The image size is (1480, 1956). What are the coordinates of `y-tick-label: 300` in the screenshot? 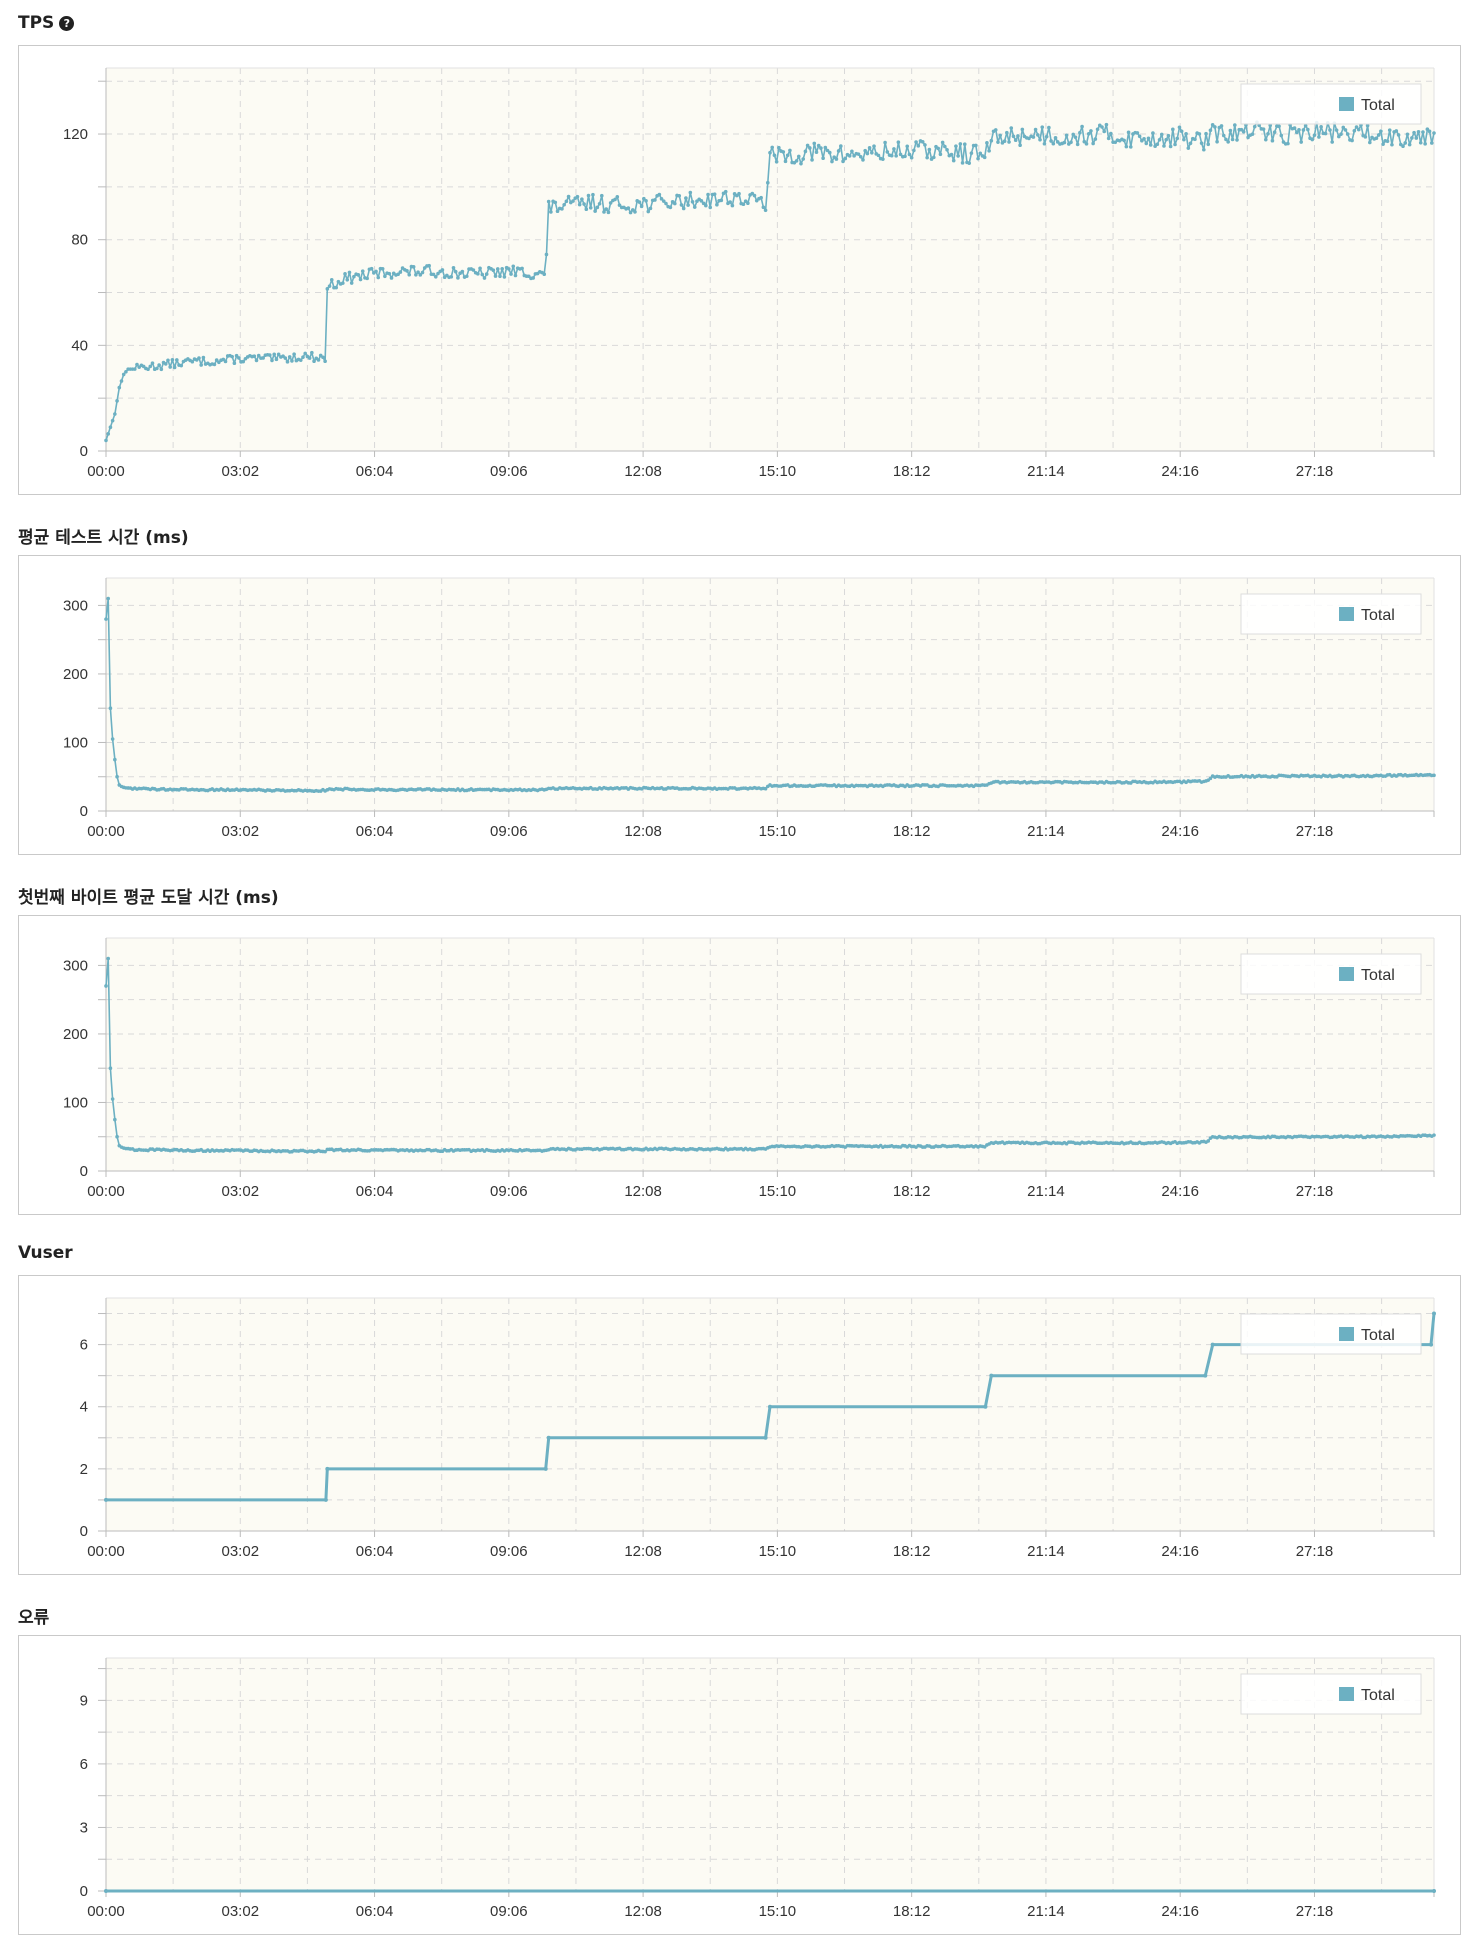 It's located at (75, 965).